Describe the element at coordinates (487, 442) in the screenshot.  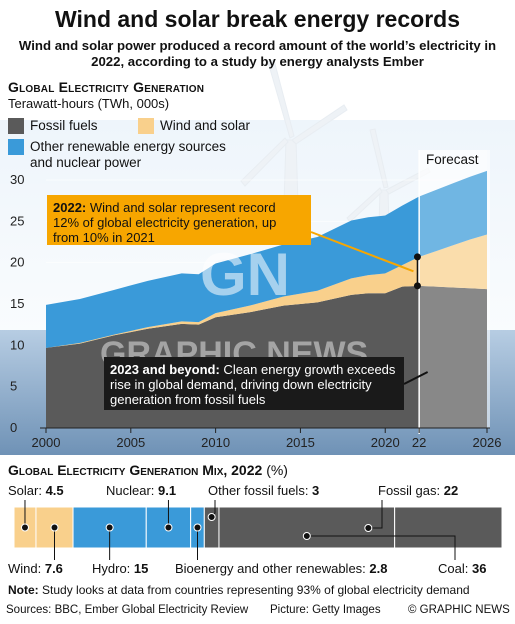
I see `x-tick-label: 2026` at that location.